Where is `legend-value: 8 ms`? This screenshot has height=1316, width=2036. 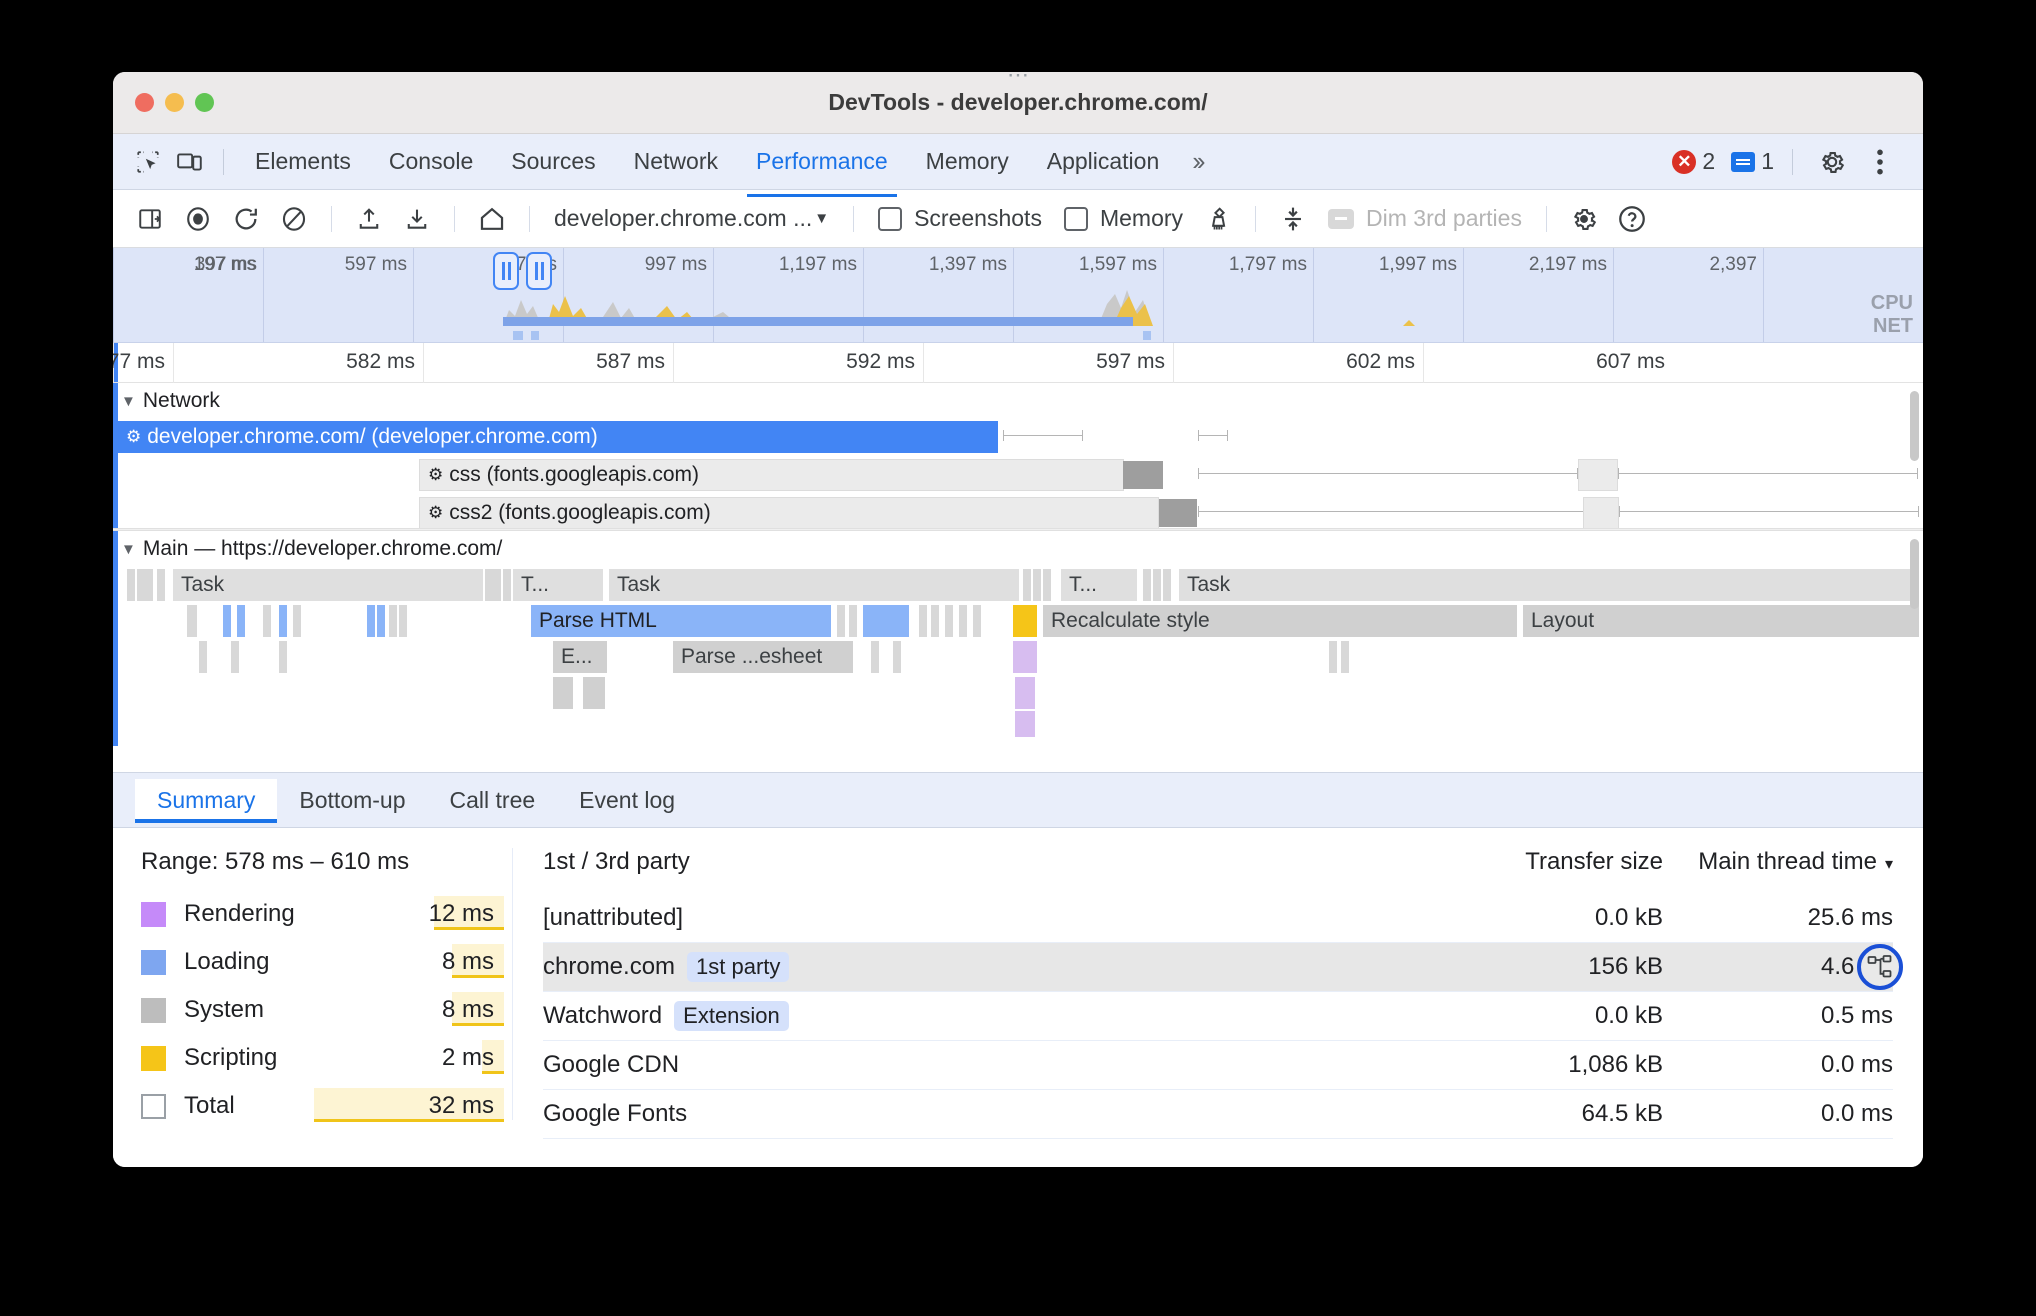
legend-value: 8 ms is located at coordinates (467, 1009).